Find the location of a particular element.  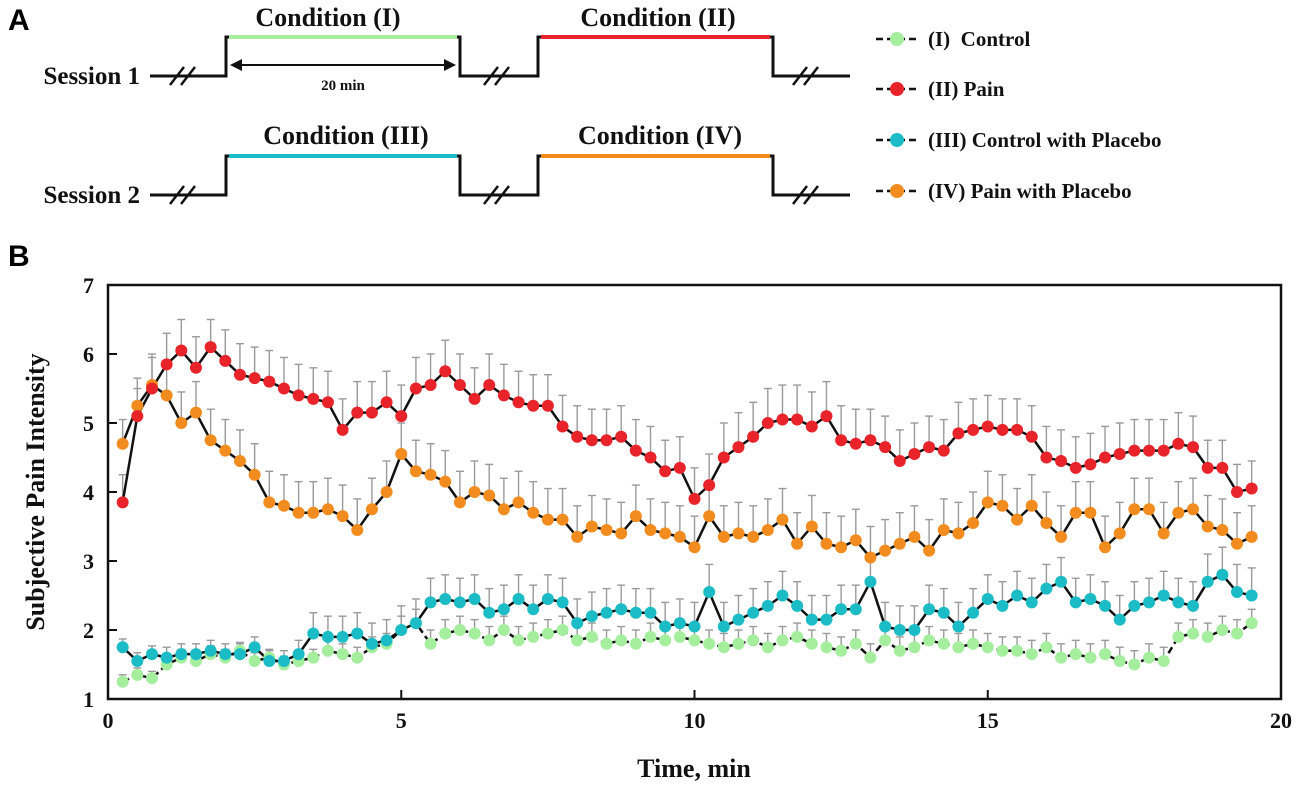

legend-marker-pain-placebo is located at coordinates (897, 191).